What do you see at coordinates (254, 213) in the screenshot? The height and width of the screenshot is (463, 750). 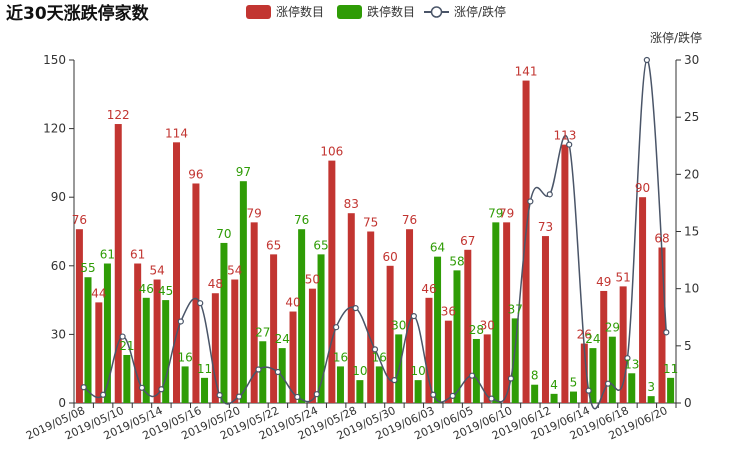 I see `label-limit-up: 79` at bounding box center [254, 213].